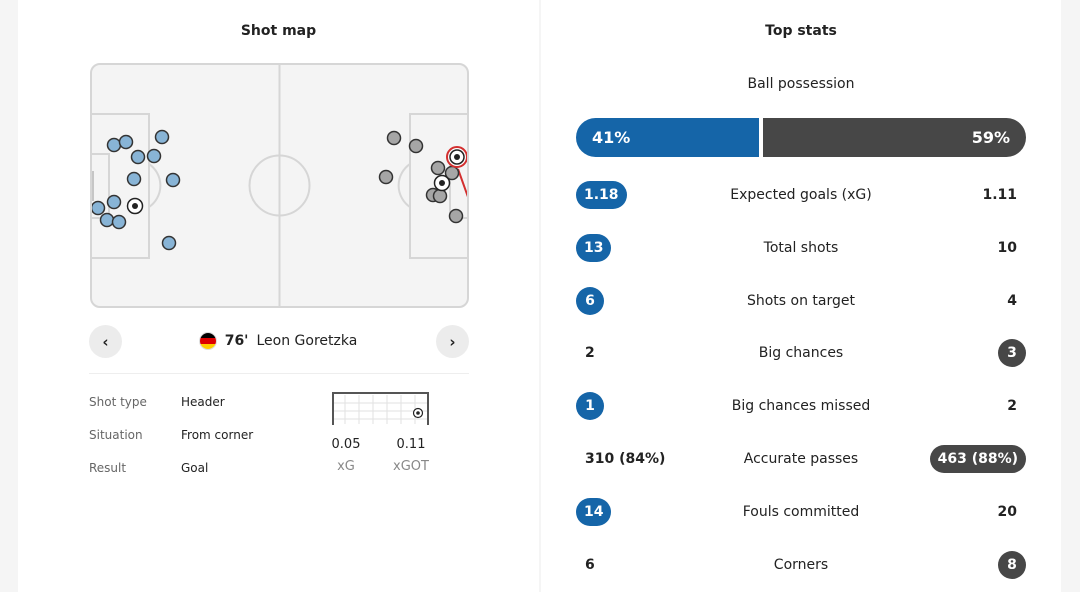  I want to click on stat-row: 13 Total shots 10, so click(801, 248).